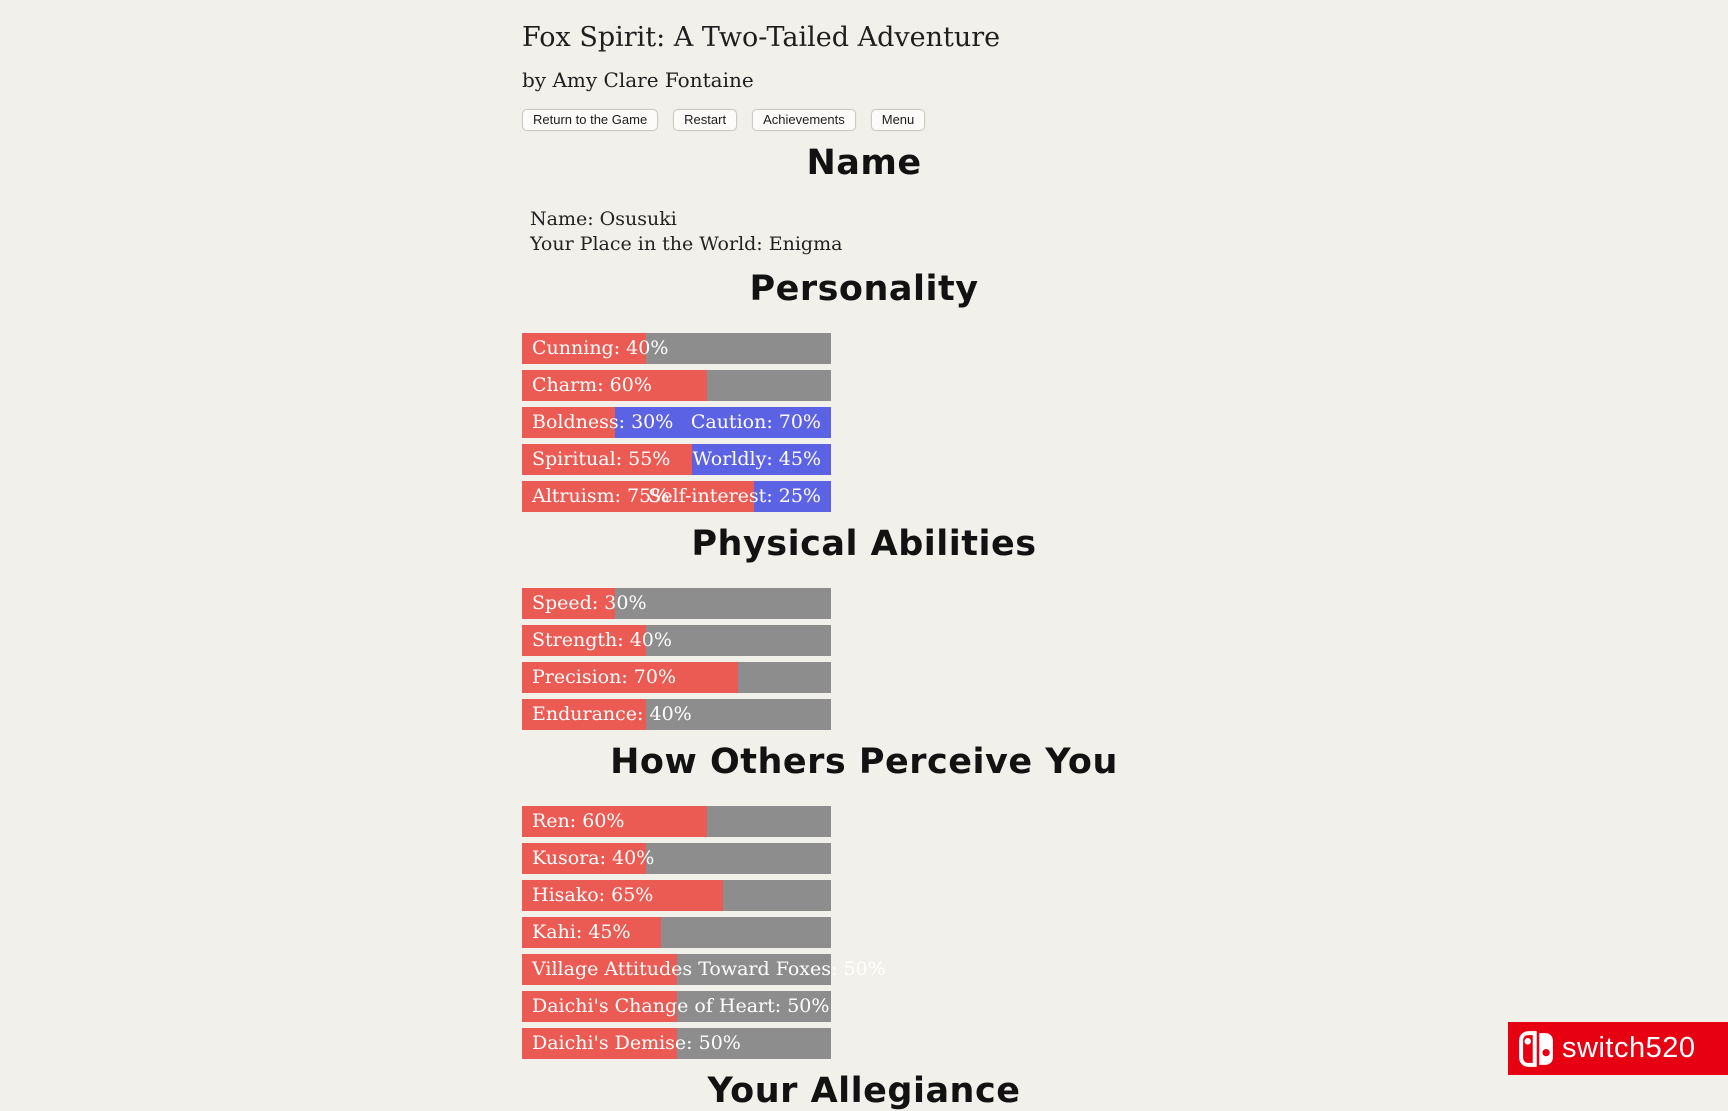 The image size is (1728, 1111). I want to click on stat-bar-daichis-change-of-heart: Daichi's Change of Heart: 50%, so click(676, 1006).